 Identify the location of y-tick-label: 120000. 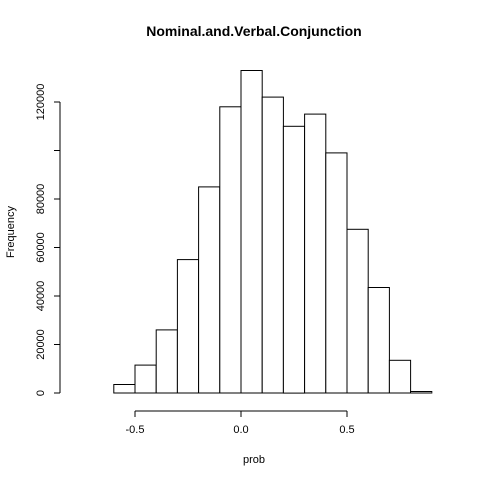
(41, 102).